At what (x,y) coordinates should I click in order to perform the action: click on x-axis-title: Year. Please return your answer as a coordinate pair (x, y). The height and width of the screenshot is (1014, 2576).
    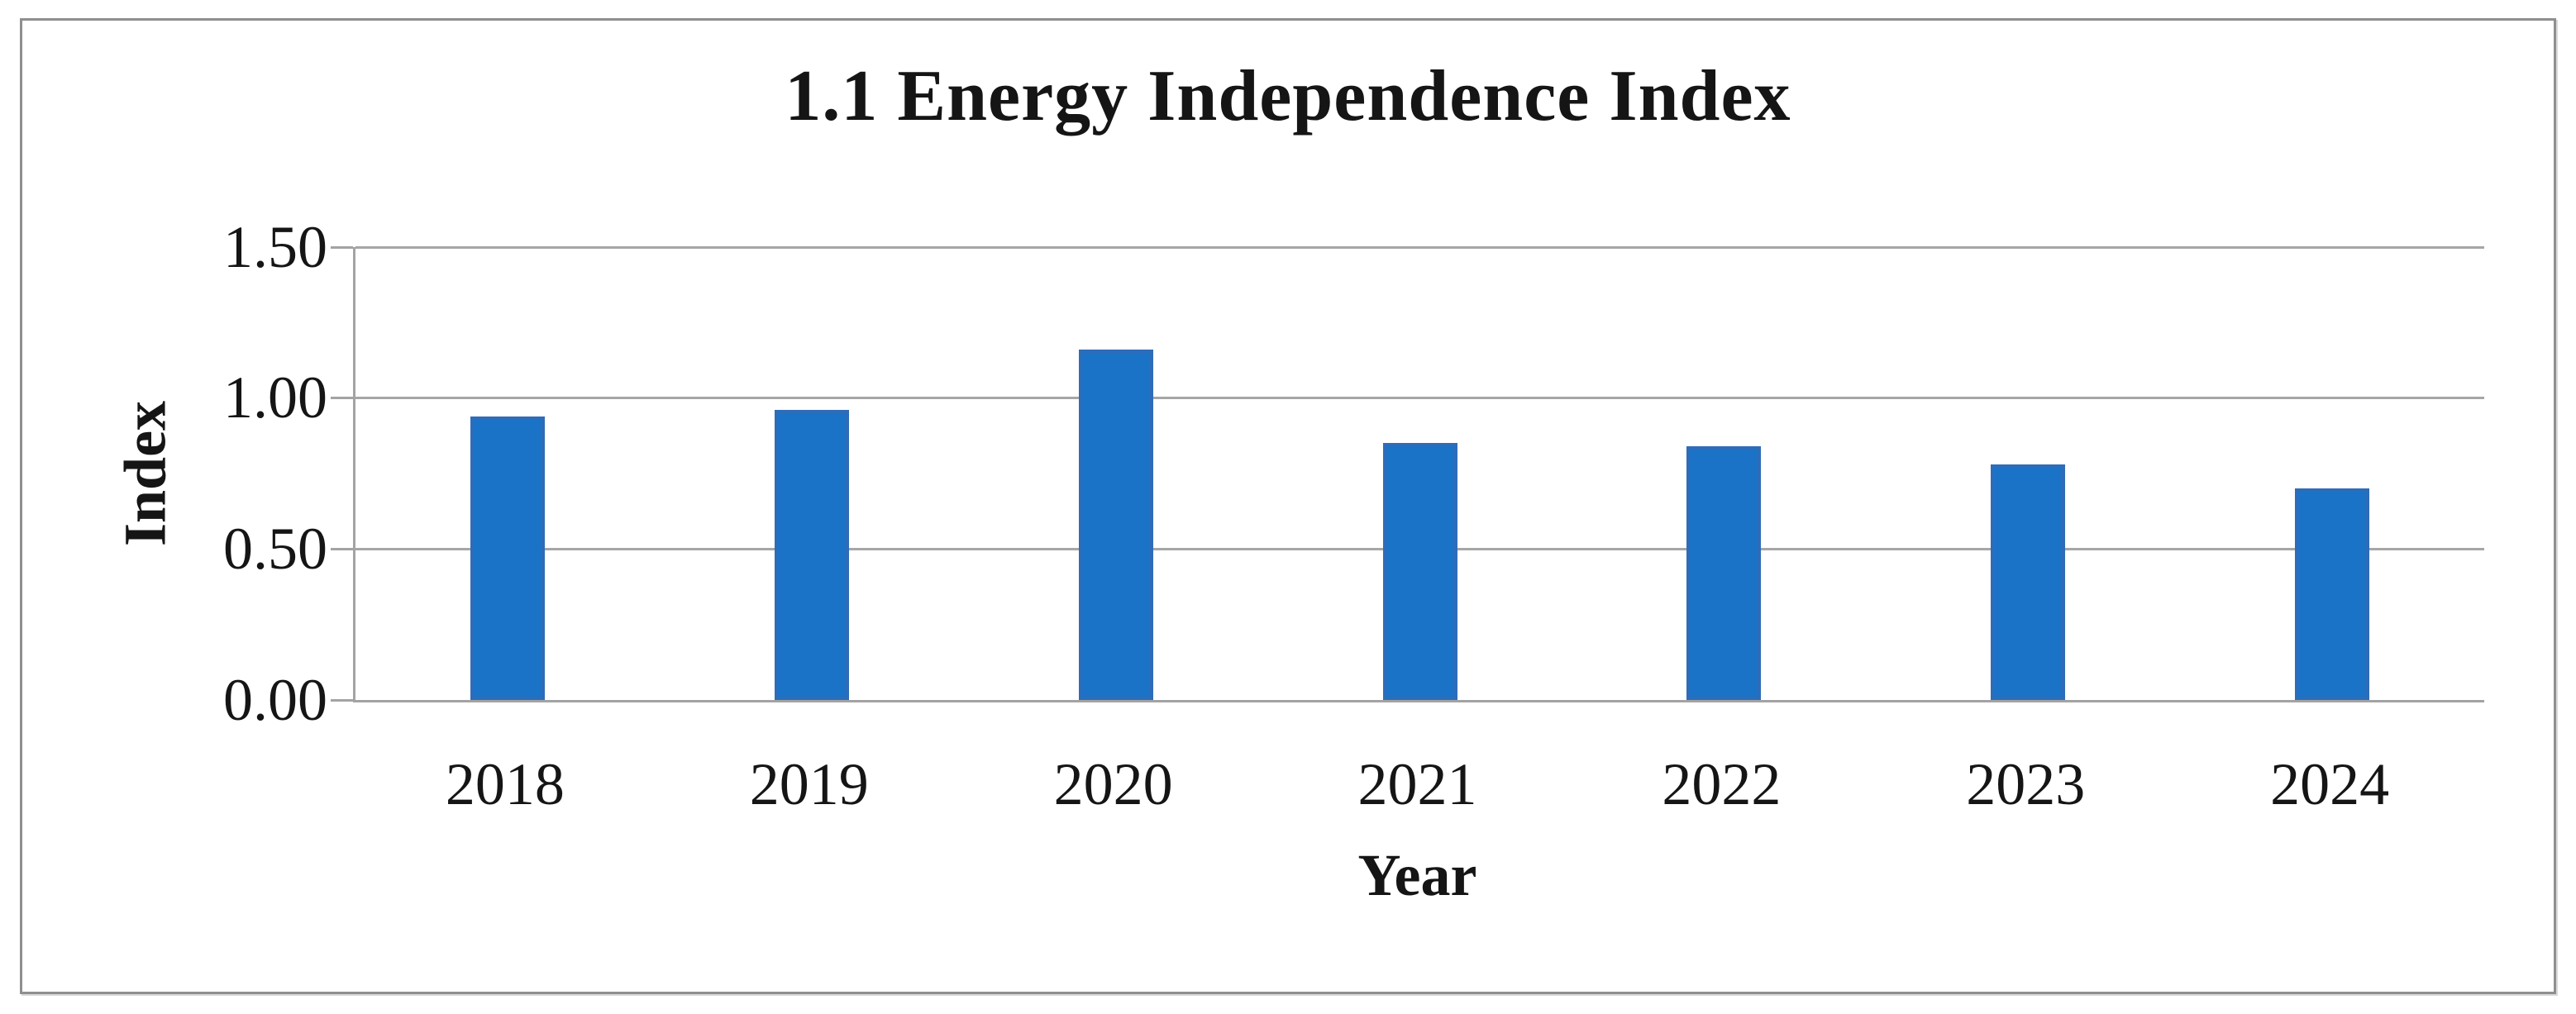
    Looking at the image, I should click on (1417, 875).